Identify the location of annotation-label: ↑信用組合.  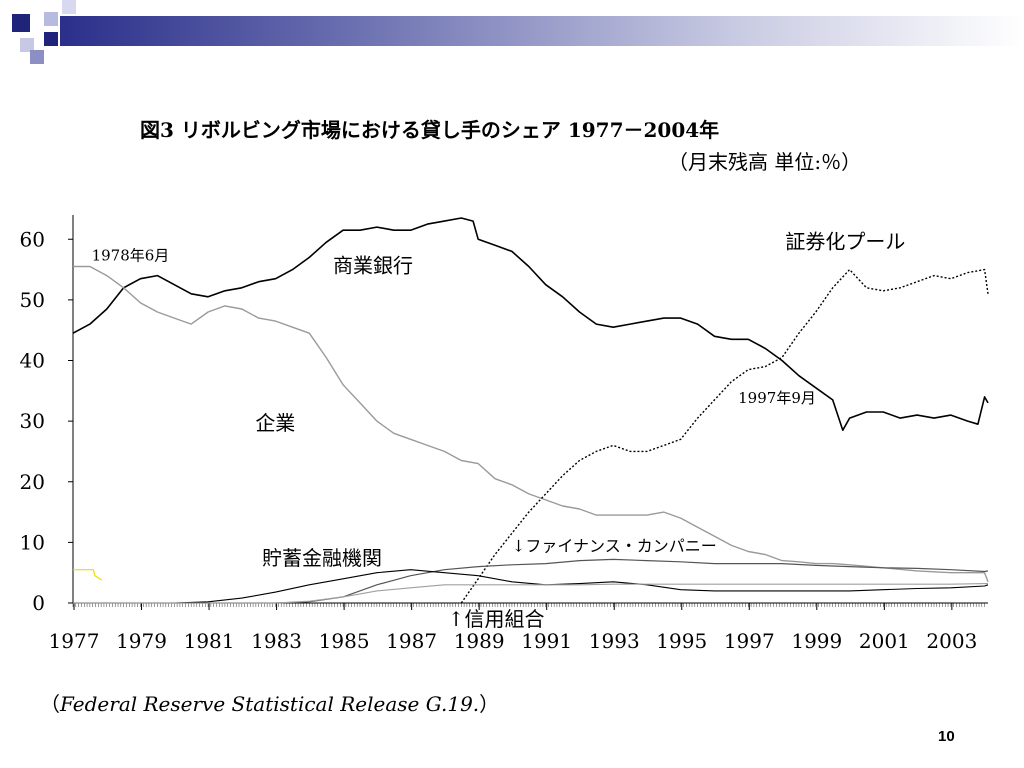
(496, 619).